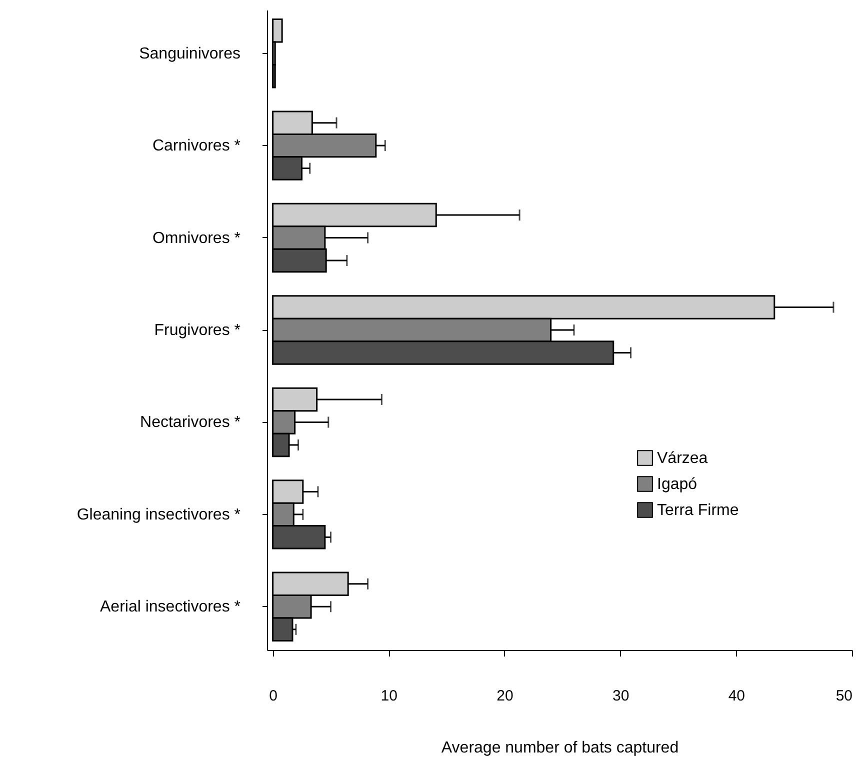 This screenshot has height=766, width=863. Describe the element at coordinates (677, 484) in the screenshot. I see `legend-label: Igapó` at that location.